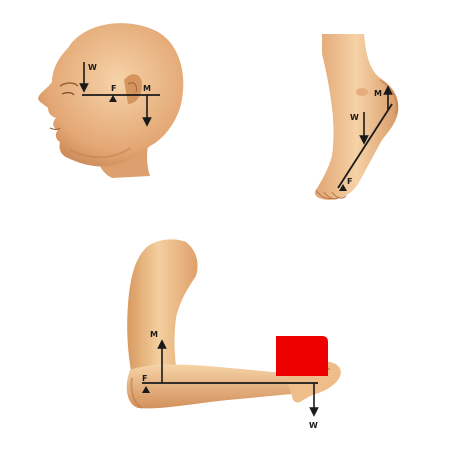  What do you see at coordinates (92, 67) in the screenshot?
I see `head-load-label: W` at bounding box center [92, 67].